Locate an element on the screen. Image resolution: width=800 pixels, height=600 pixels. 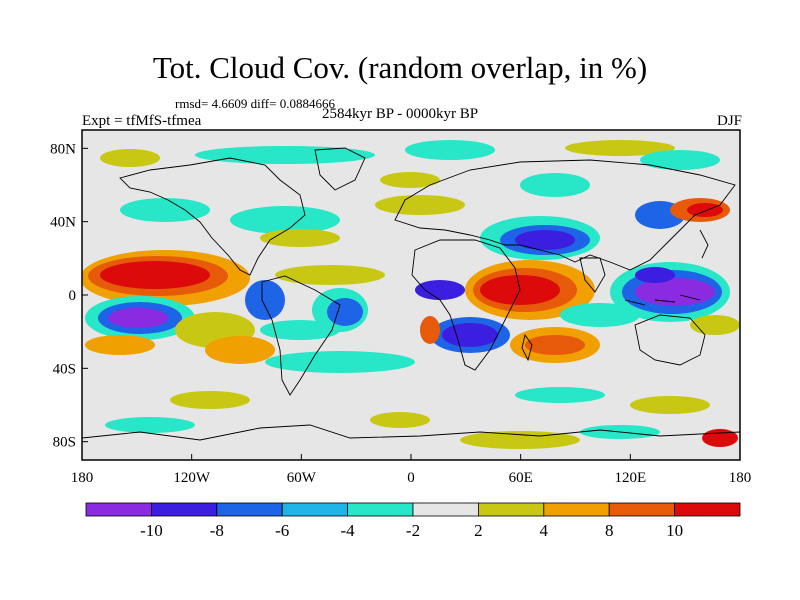
colorbar-label: -2 is located at coordinates (413, 530).